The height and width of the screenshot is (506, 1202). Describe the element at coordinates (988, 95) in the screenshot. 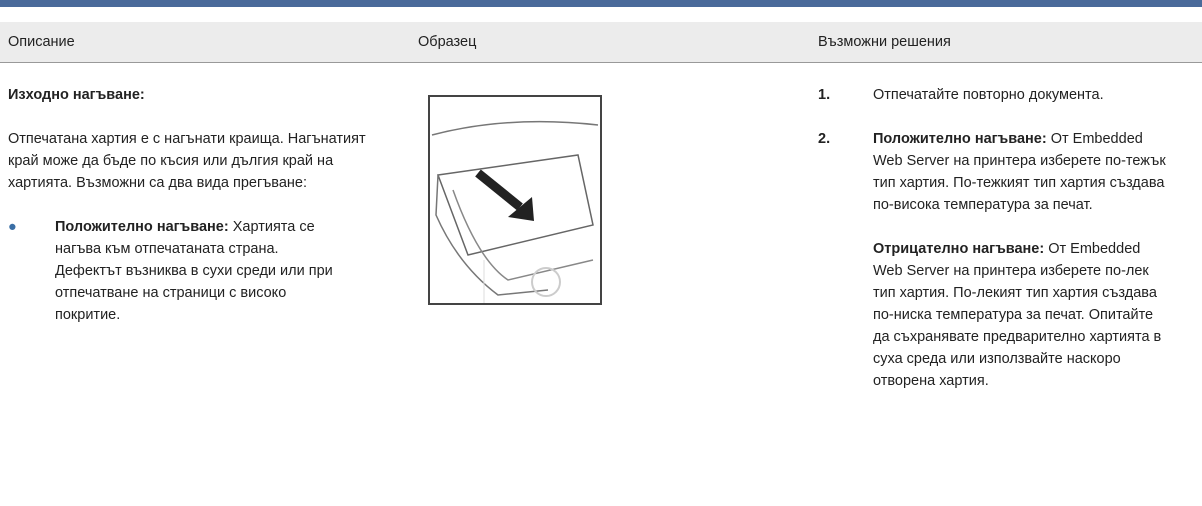

I see `item-text: Отпечатайте повторно документа.` at that location.